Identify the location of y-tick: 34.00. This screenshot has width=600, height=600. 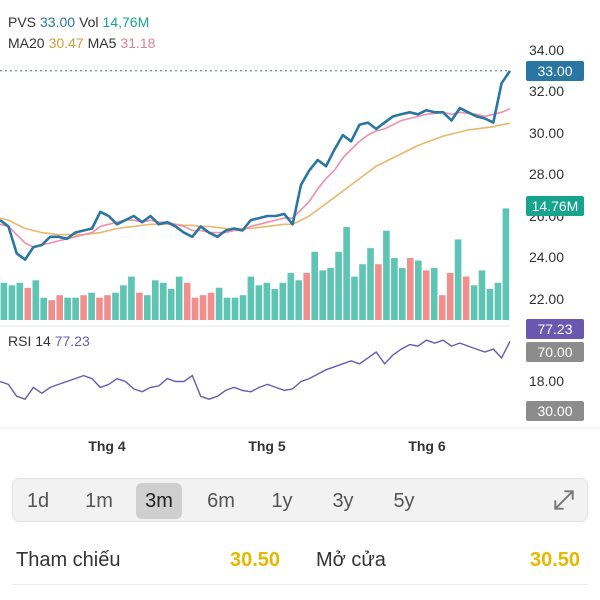
(546, 50).